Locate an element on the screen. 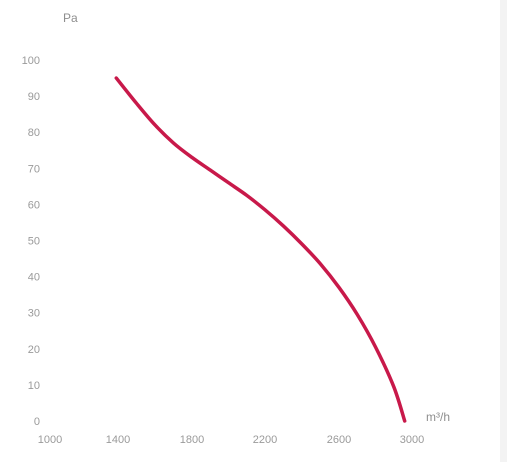 Image resolution: width=507 pixels, height=462 pixels. x-tick-label-2600: 2600 is located at coordinates (339, 440).